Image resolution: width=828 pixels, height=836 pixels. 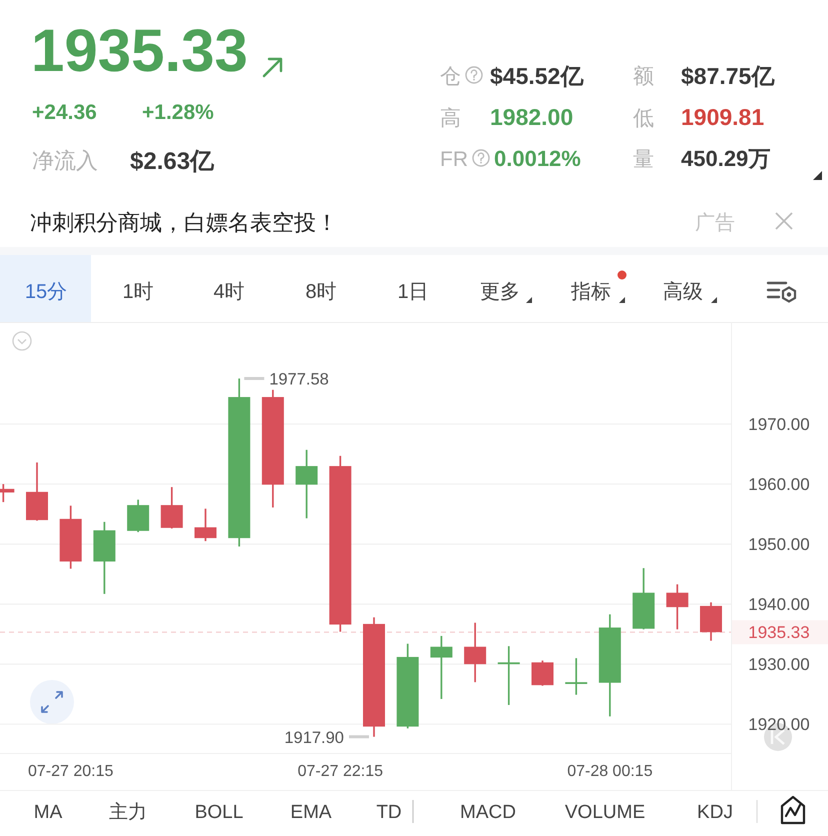 I want to click on text: TD, so click(x=389, y=812).